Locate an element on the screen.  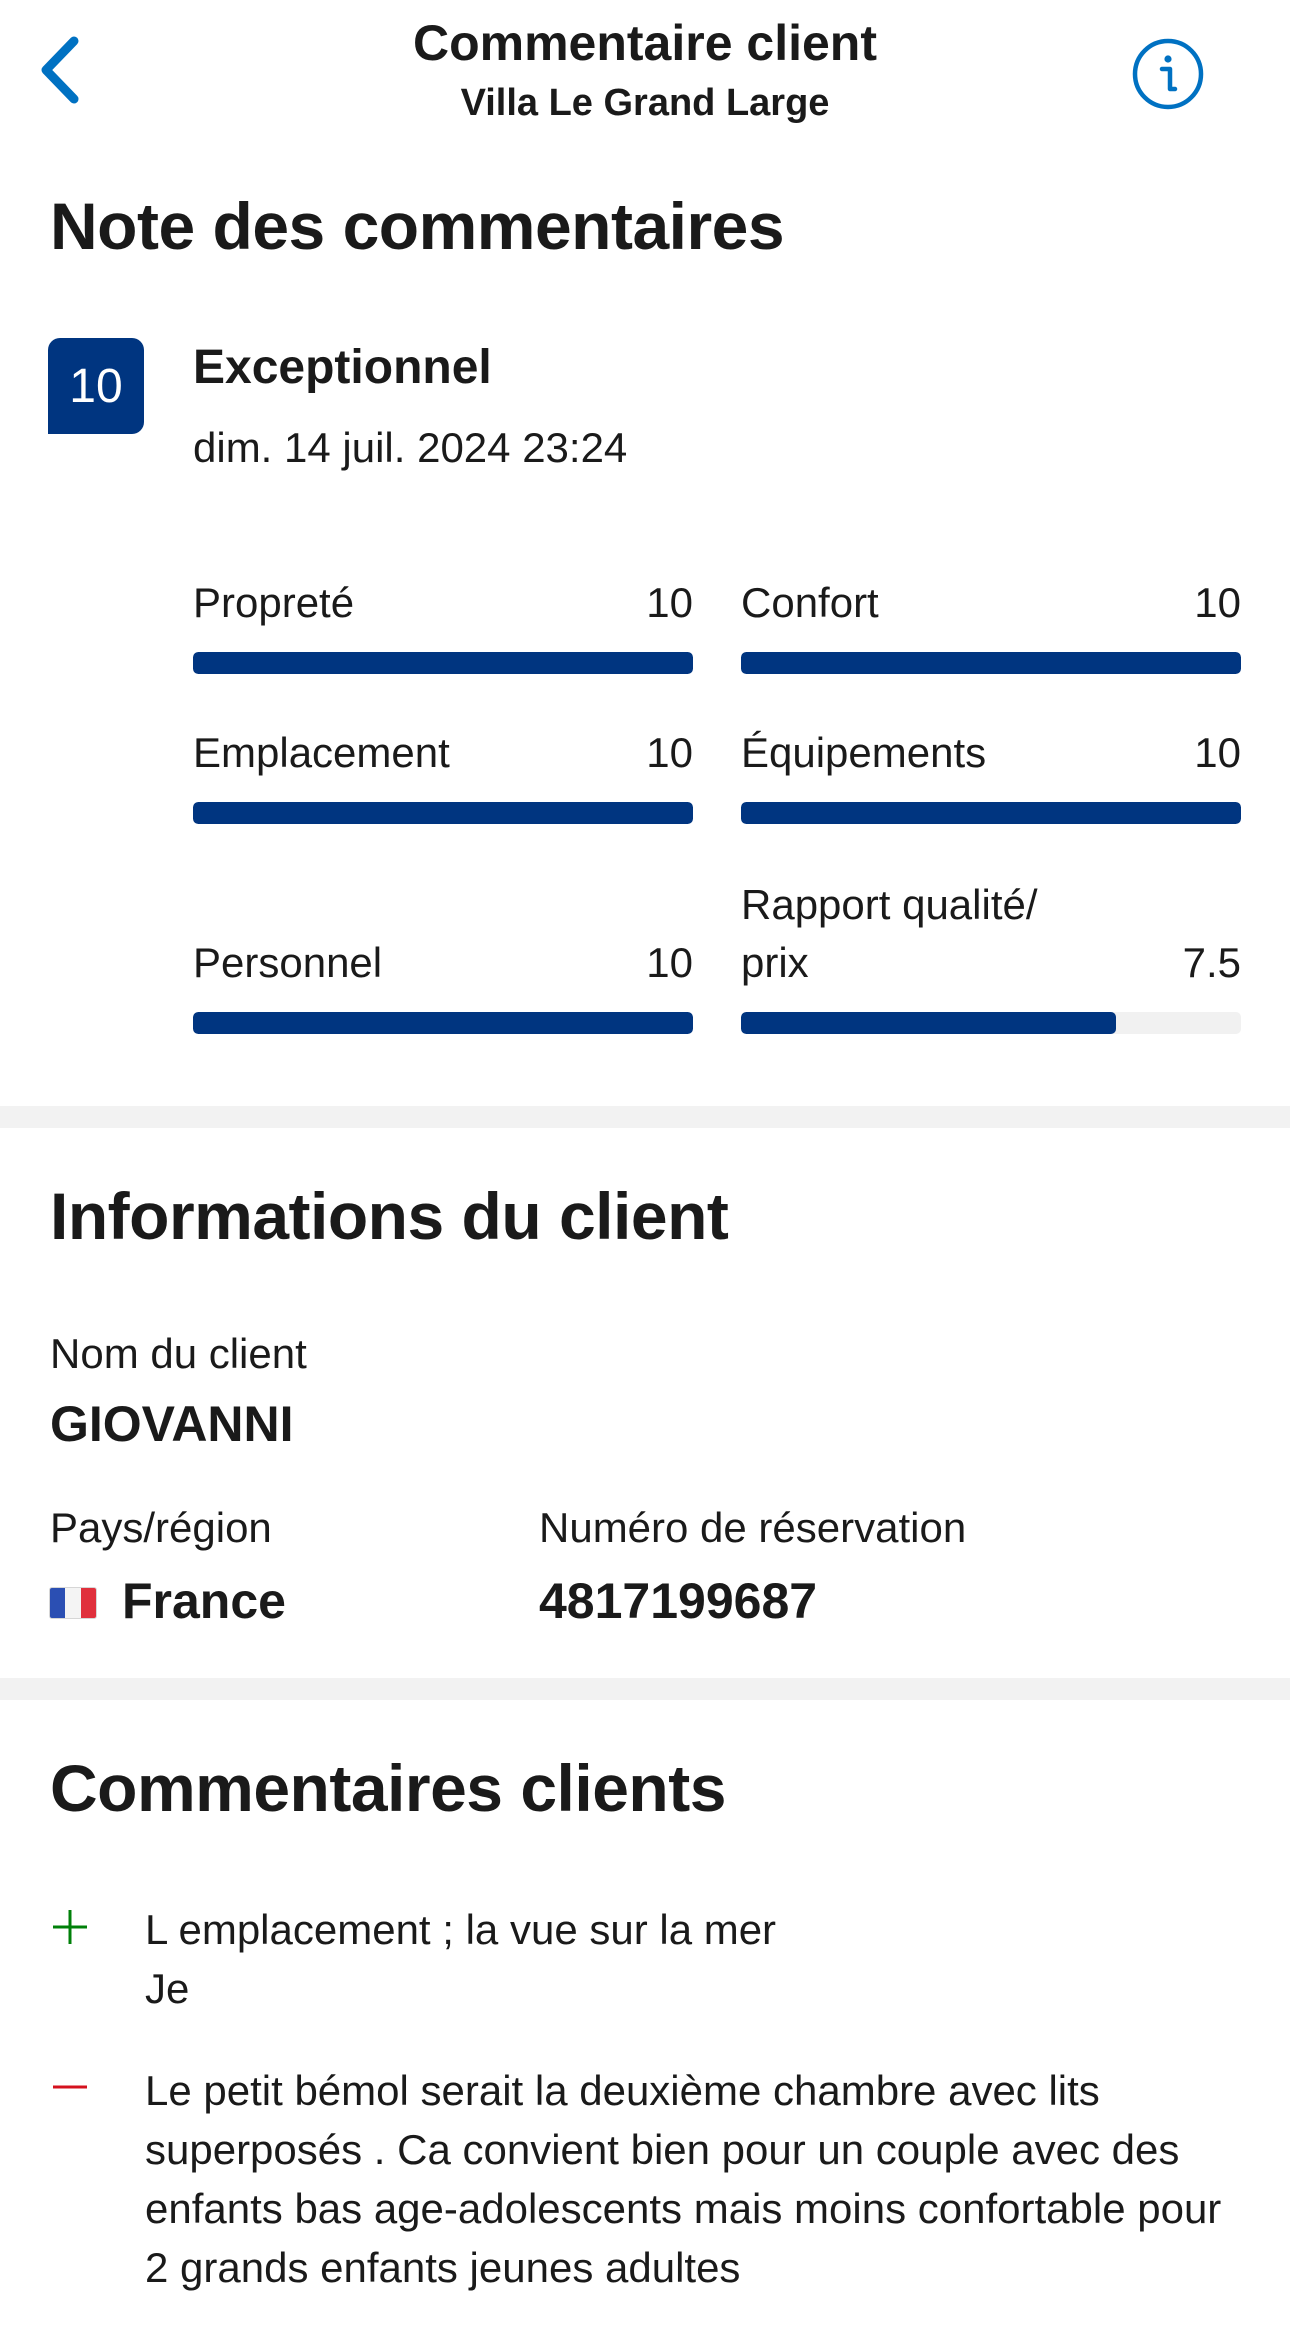
france-flag-icon is located at coordinates (73, 1603).